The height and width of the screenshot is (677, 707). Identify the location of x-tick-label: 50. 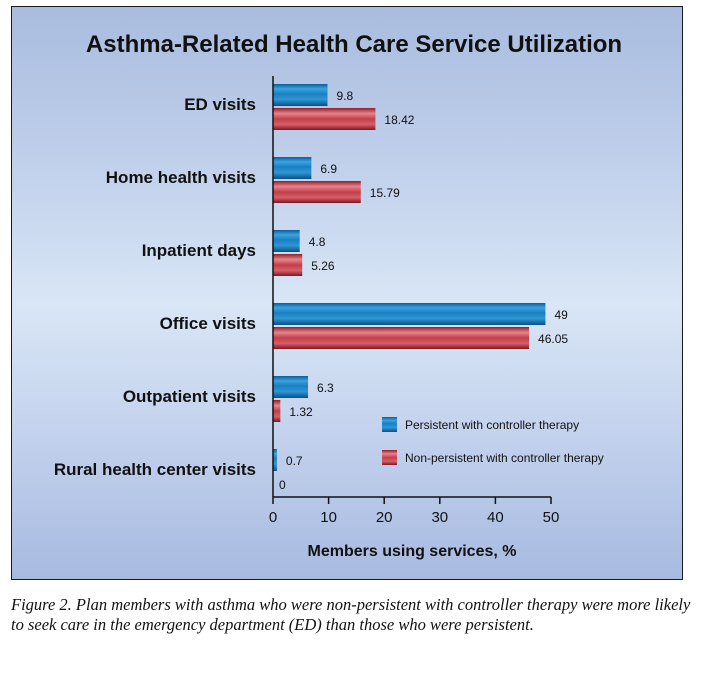
(551, 517).